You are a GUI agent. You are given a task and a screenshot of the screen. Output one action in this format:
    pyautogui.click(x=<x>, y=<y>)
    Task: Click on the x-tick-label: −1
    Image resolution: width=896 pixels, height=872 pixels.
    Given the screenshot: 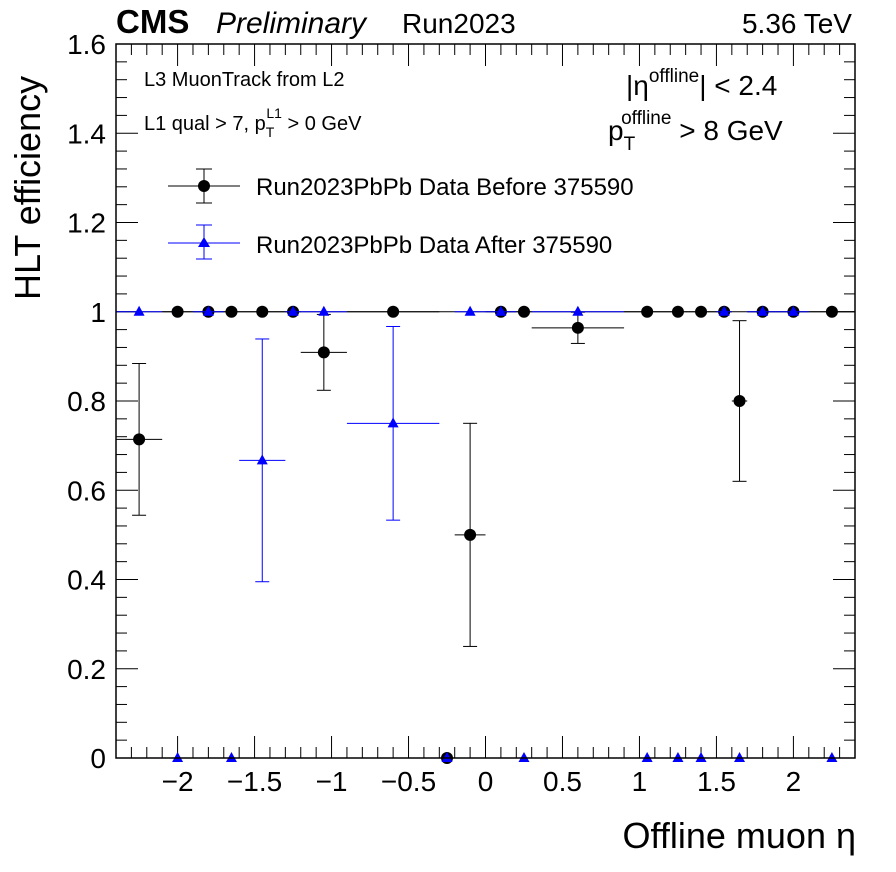 What is the action you would take?
    pyautogui.click(x=332, y=781)
    